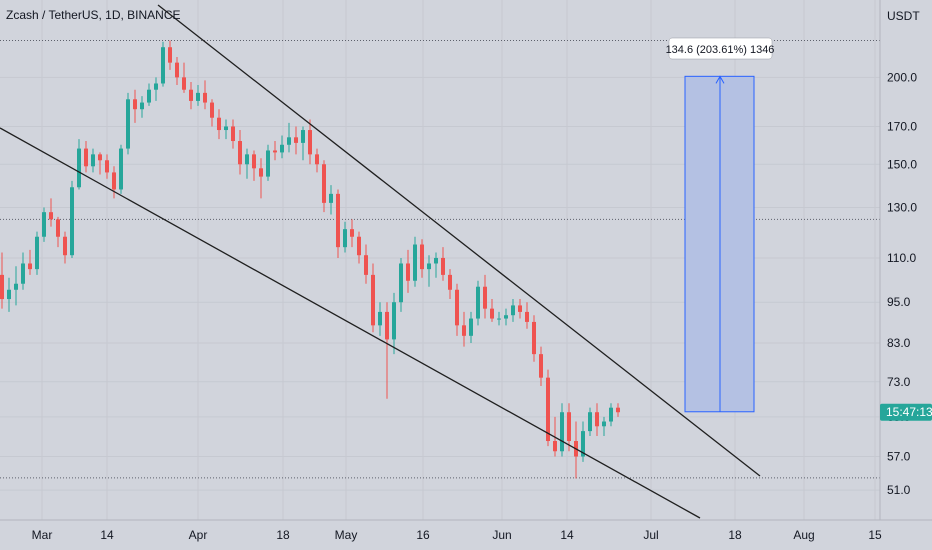 The width and height of the screenshot is (932, 550). I want to click on x-tick-label: Mar, so click(42, 535).